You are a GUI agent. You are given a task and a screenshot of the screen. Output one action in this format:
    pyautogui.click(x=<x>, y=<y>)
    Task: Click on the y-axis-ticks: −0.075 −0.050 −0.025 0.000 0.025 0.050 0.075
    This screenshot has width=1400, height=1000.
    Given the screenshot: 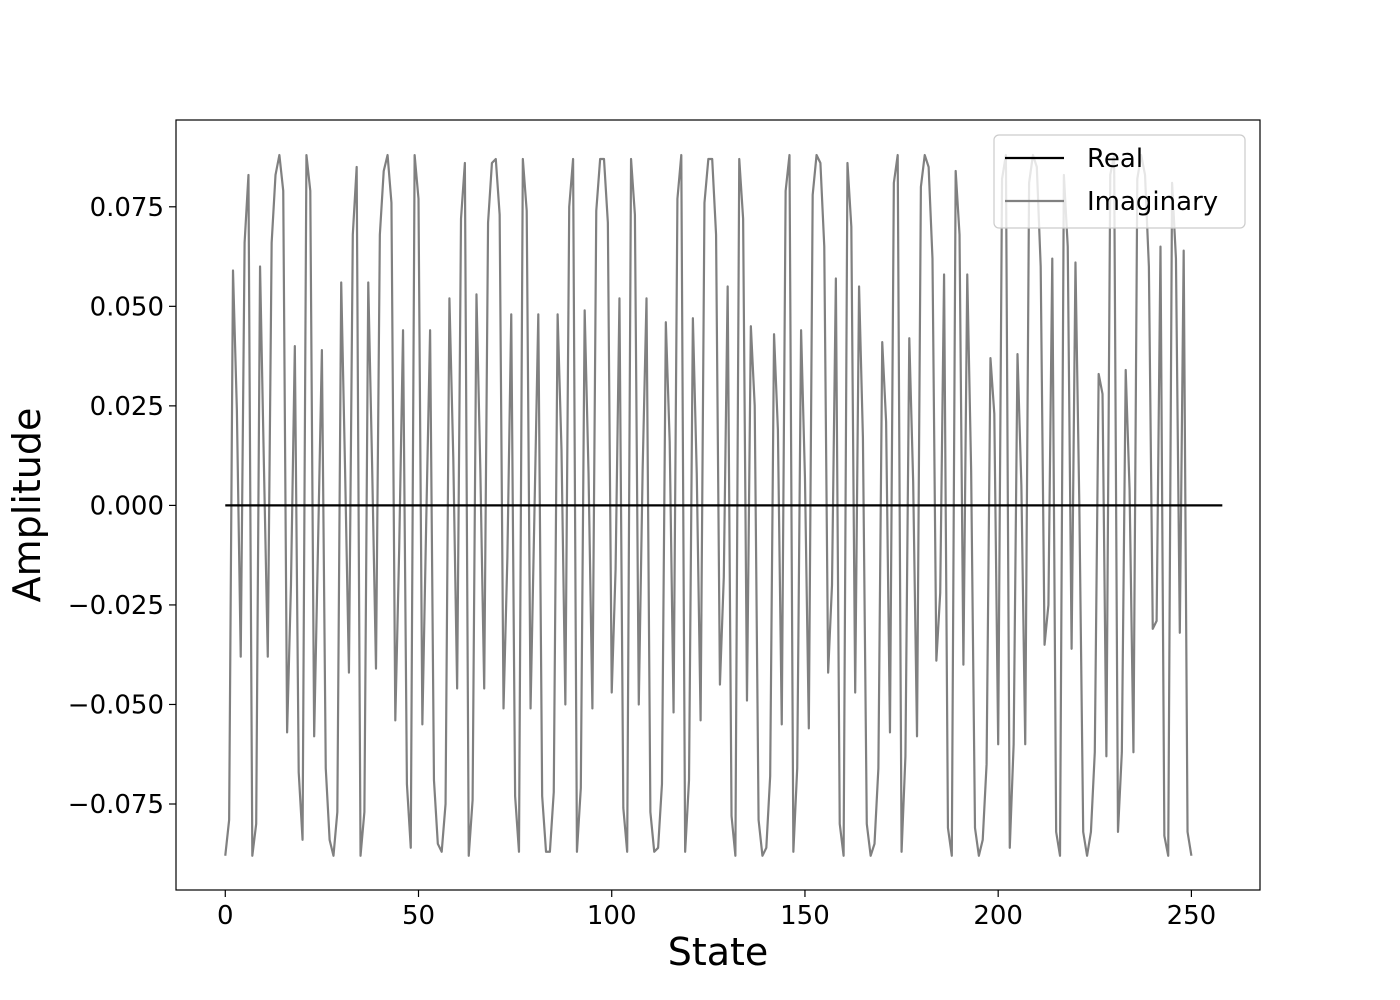 What is the action you would take?
    pyautogui.click(x=122, y=506)
    